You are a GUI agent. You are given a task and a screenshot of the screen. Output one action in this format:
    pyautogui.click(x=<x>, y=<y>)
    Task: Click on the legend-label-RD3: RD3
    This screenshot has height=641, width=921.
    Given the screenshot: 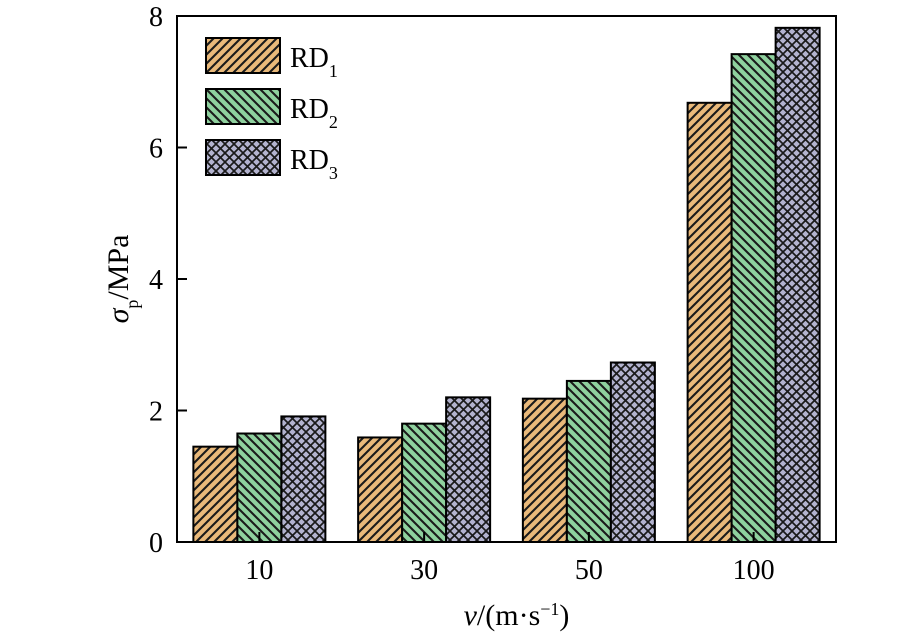 What is the action you would take?
    pyautogui.click(x=314, y=164)
    